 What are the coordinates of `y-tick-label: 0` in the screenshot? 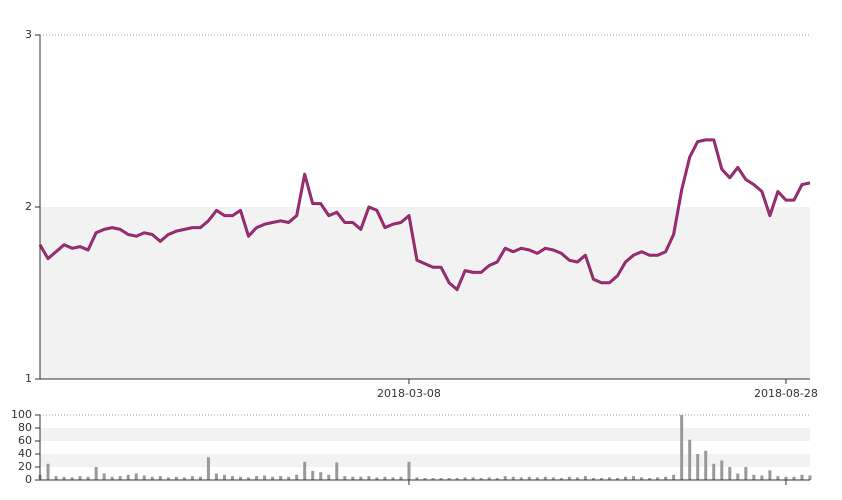 It's located at (28, 479).